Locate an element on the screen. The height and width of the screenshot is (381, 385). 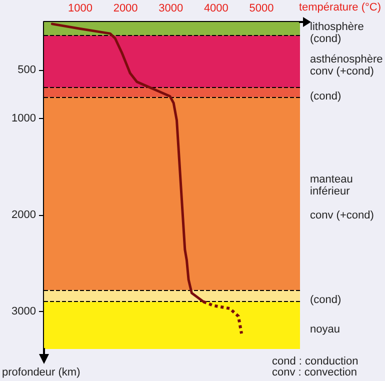
text: cond : conduction is located at coordinates (315, 362).